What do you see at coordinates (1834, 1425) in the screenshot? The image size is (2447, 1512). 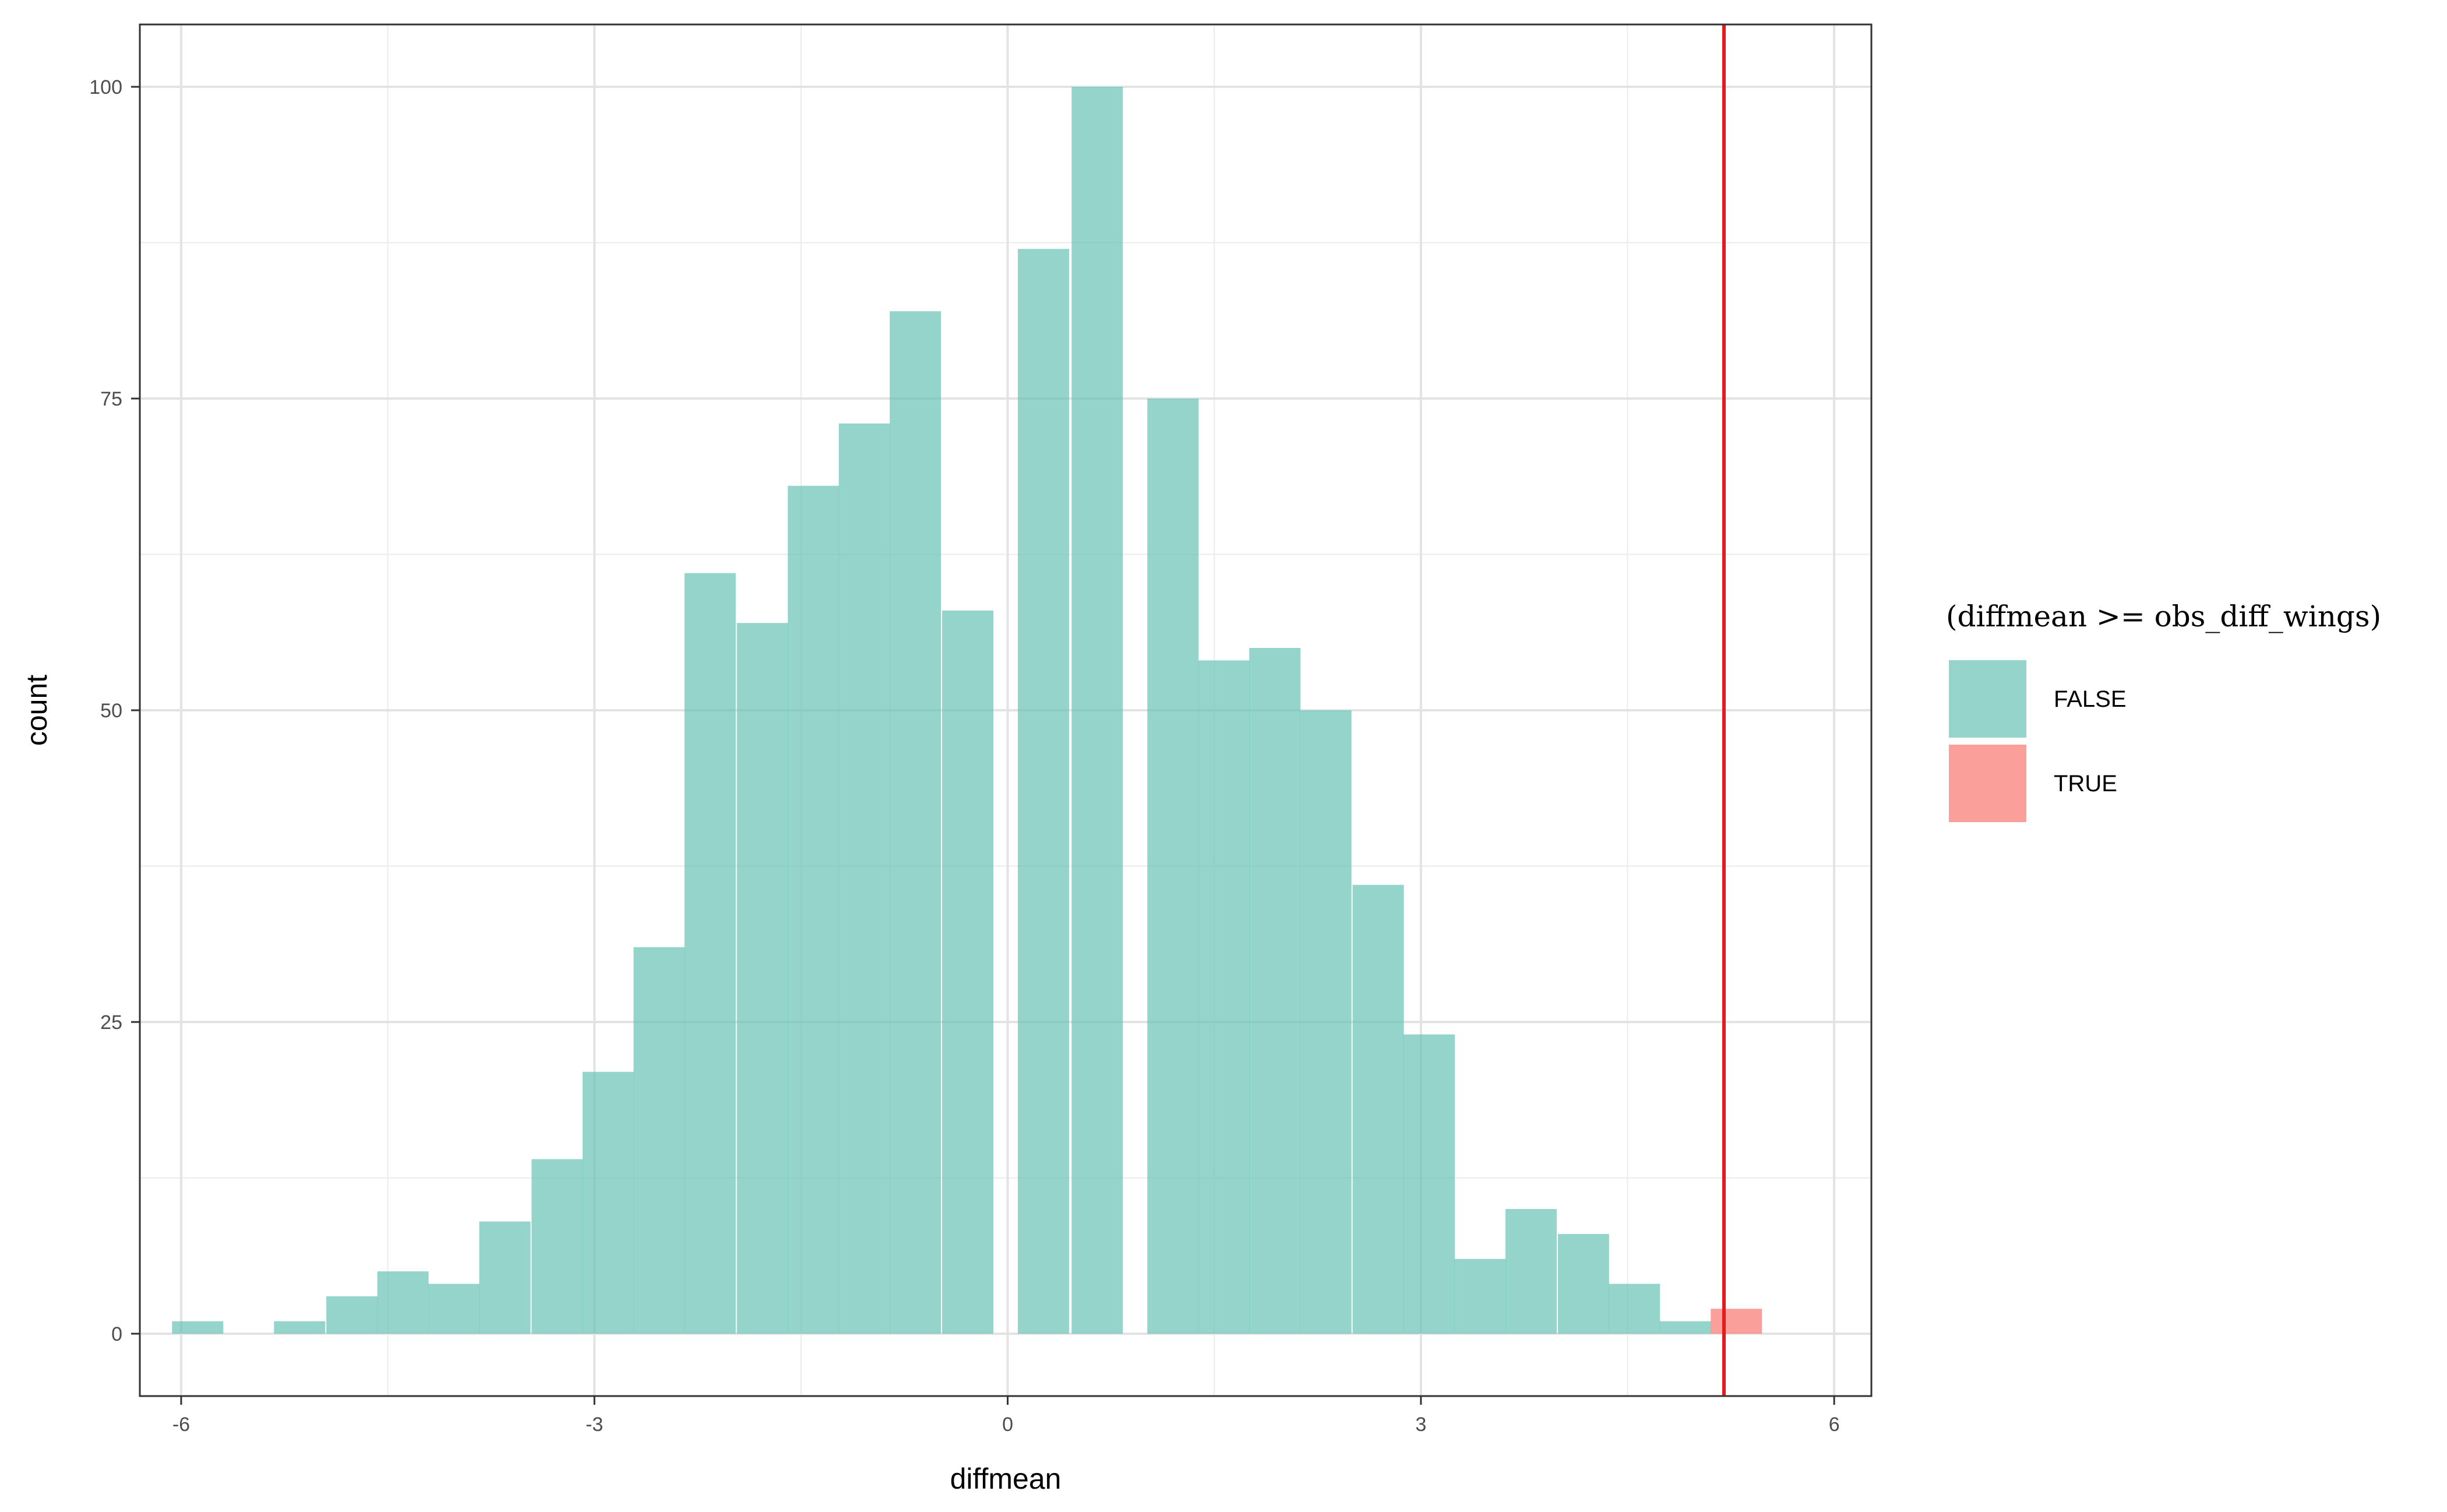 I see `x-tick-label: 6` at bounding box center [1834, 1425].